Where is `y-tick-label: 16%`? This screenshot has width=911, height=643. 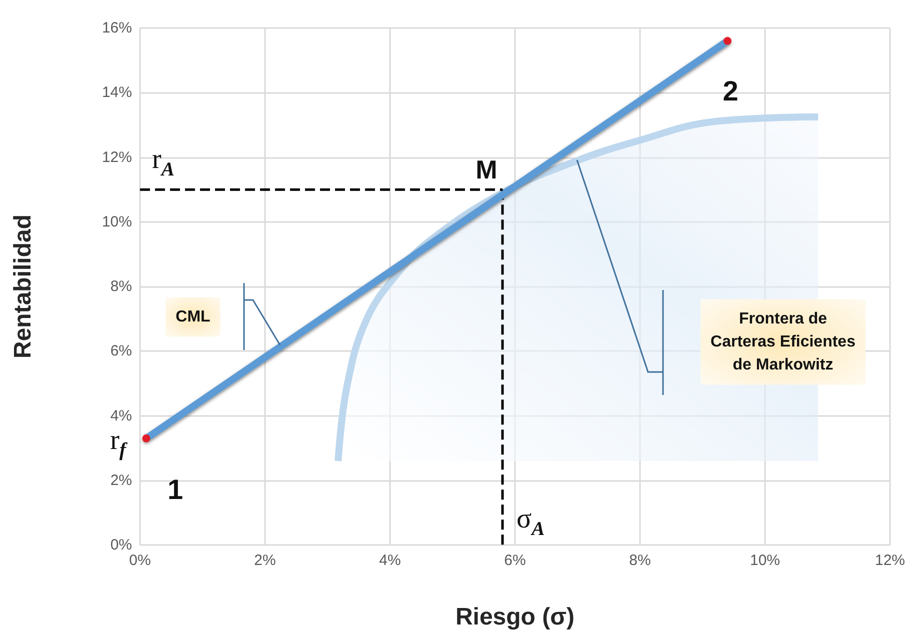
y-tick-label: 16% is located at coordinates (117, 28).